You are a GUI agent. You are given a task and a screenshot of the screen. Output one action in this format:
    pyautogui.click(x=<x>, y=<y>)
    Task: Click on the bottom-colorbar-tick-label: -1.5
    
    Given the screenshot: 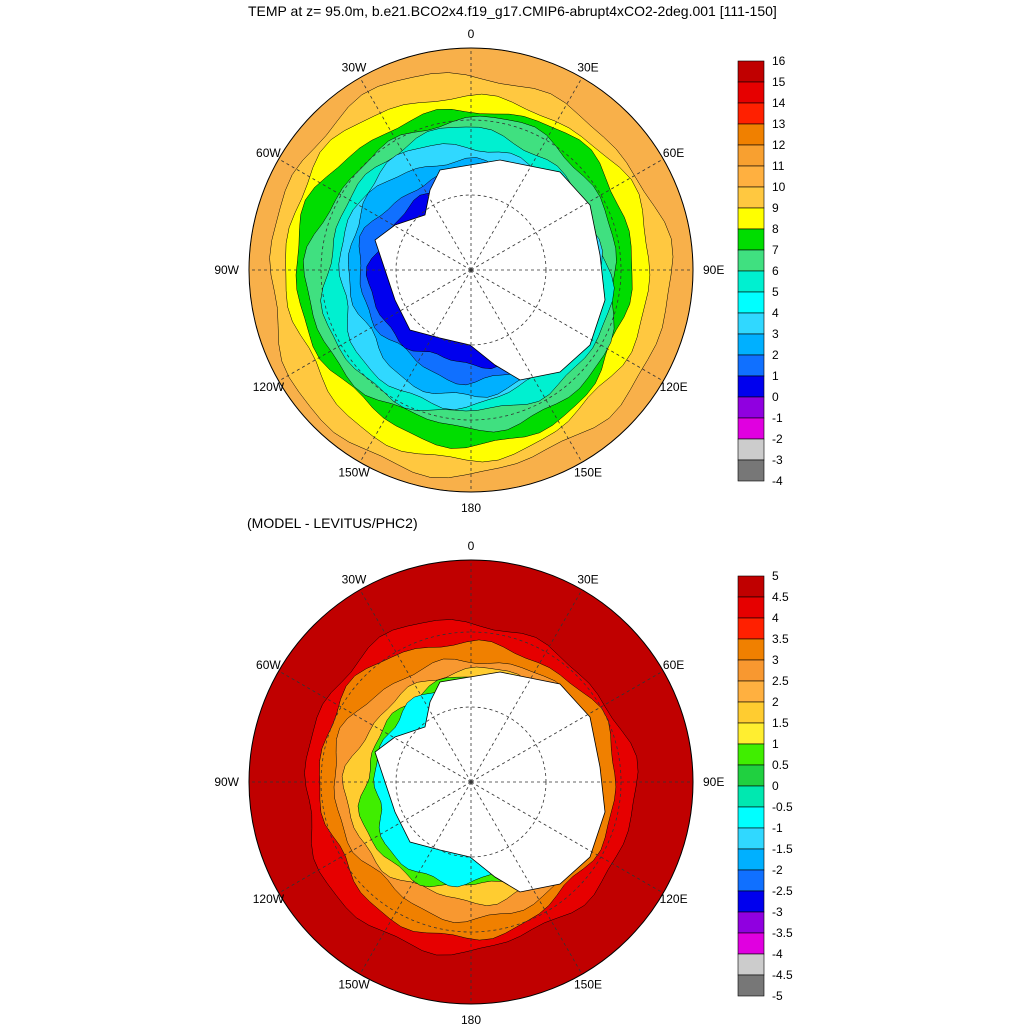 What is the action you would take?
    pyautogui.click(x=782, y=849)
    